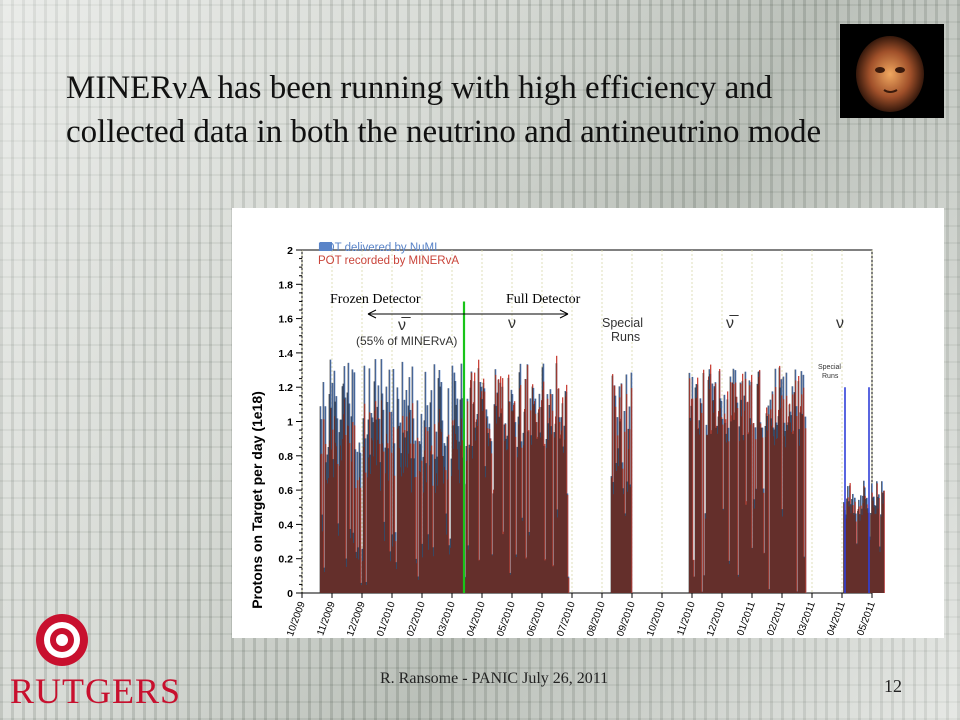  Describe the element at coordinates (566, 619) in the screenshot. I see `x-tick-label: 07/2010` at that location.